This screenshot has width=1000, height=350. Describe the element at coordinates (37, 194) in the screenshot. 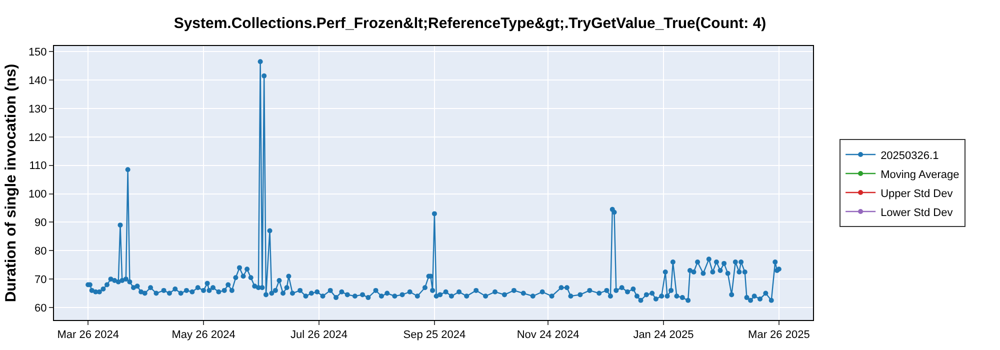

I see `y-tick-label: 100` at that location.